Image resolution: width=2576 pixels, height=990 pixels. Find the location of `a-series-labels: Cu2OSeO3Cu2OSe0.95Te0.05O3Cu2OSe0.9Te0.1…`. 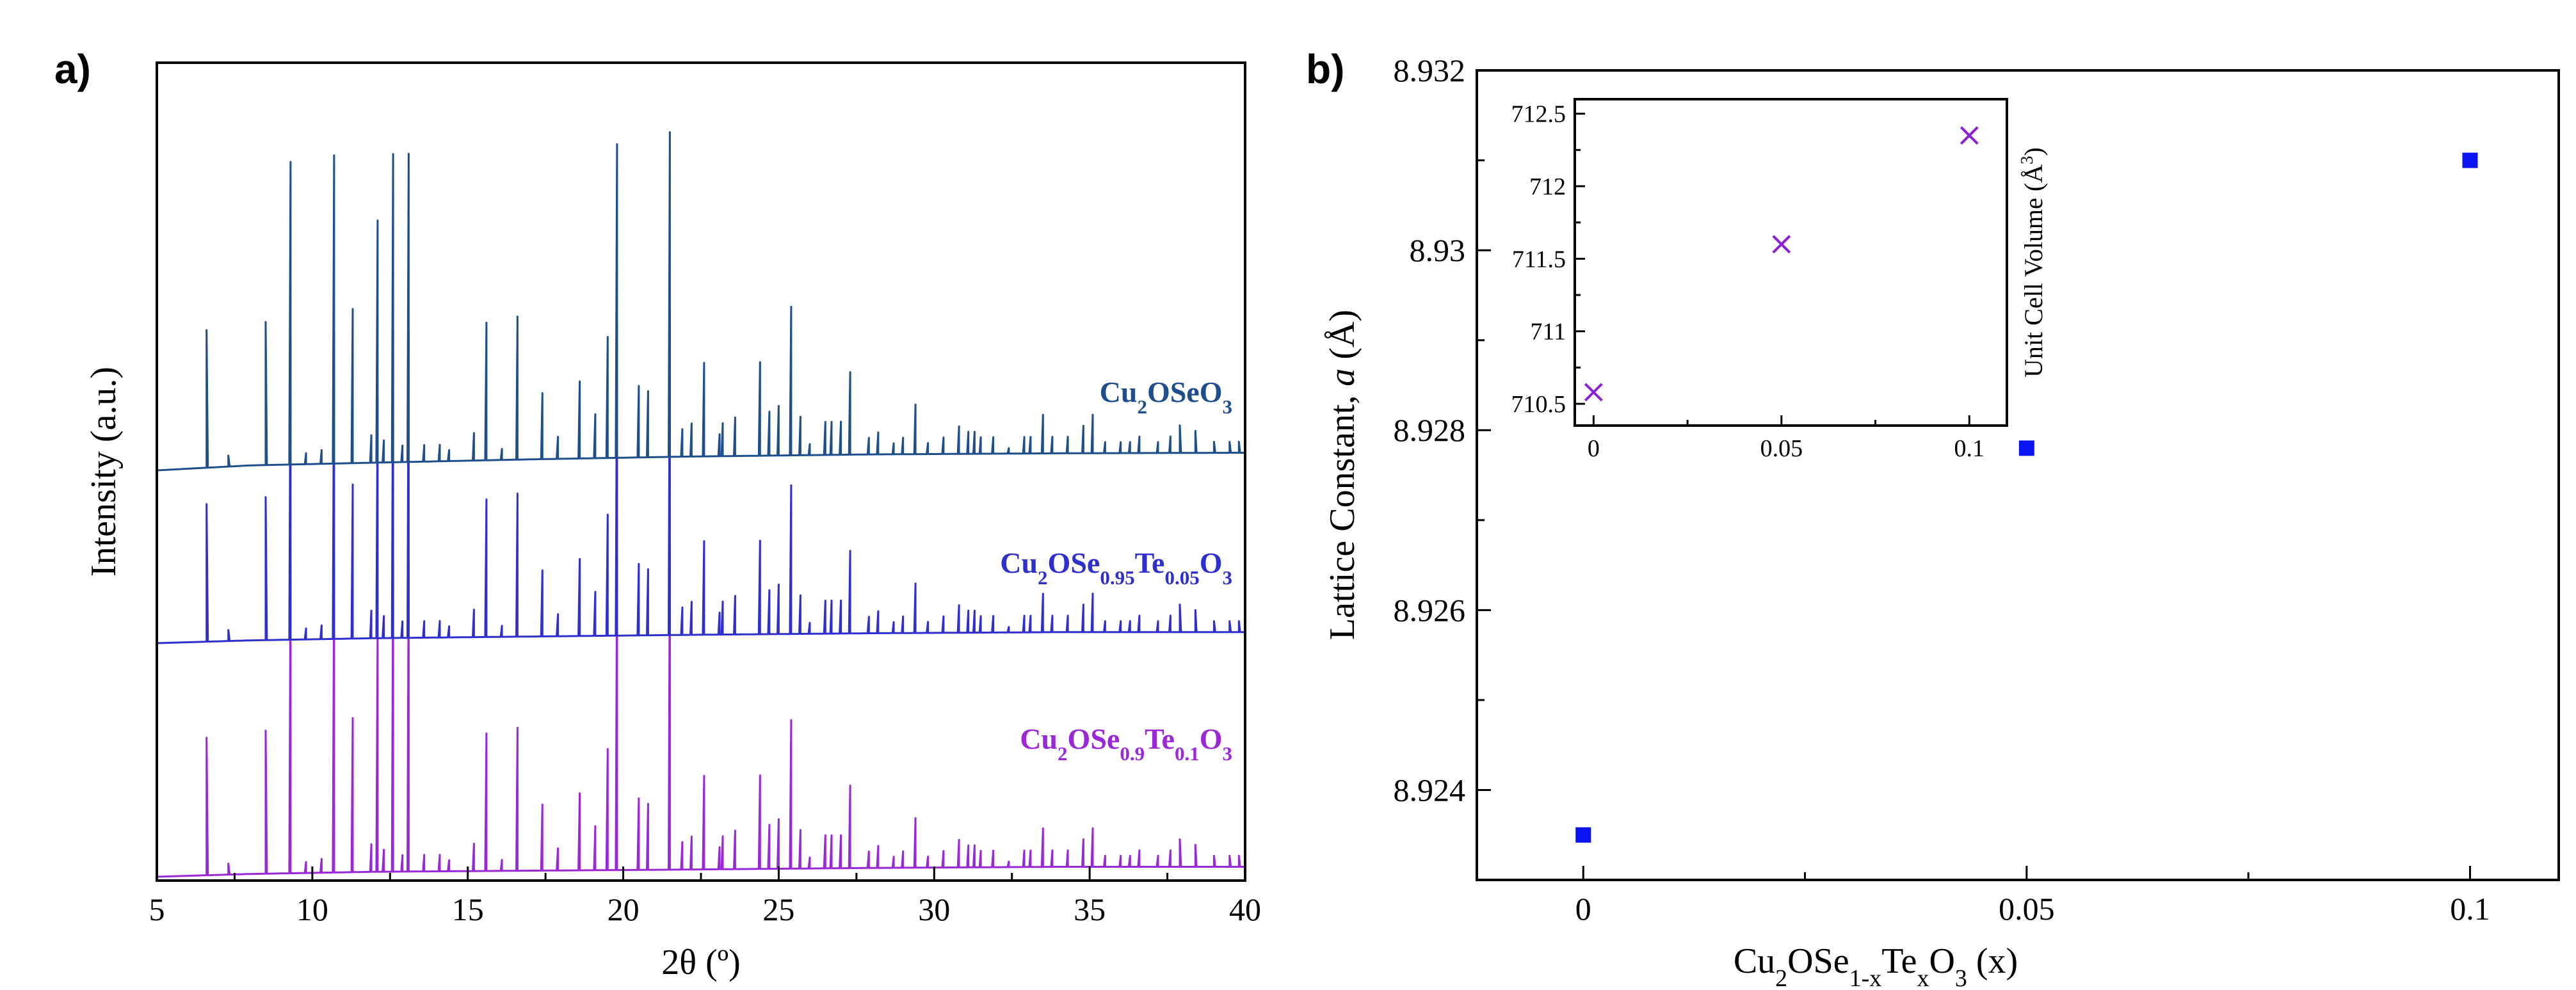

a-series-labels: Cu2OSeO3Cu2OSe0.95Te0.05O3Cu2OSe0.9Te0.1… is located at coordinates (1116, 570).